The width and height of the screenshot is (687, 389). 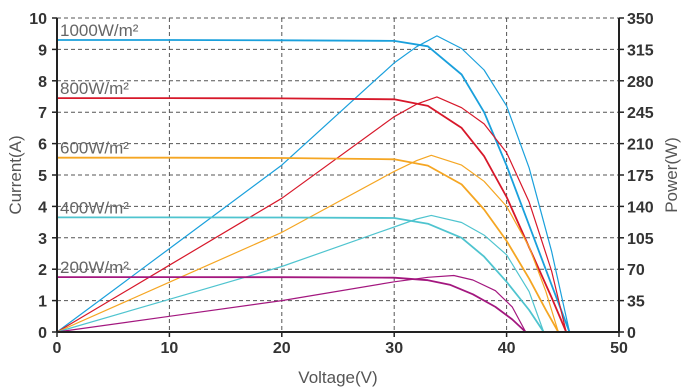 What do you see at coordinates (94, 88) in the screenshot?
I see `irradiance-label: 800W/m²` at bounding box center [94, 88].